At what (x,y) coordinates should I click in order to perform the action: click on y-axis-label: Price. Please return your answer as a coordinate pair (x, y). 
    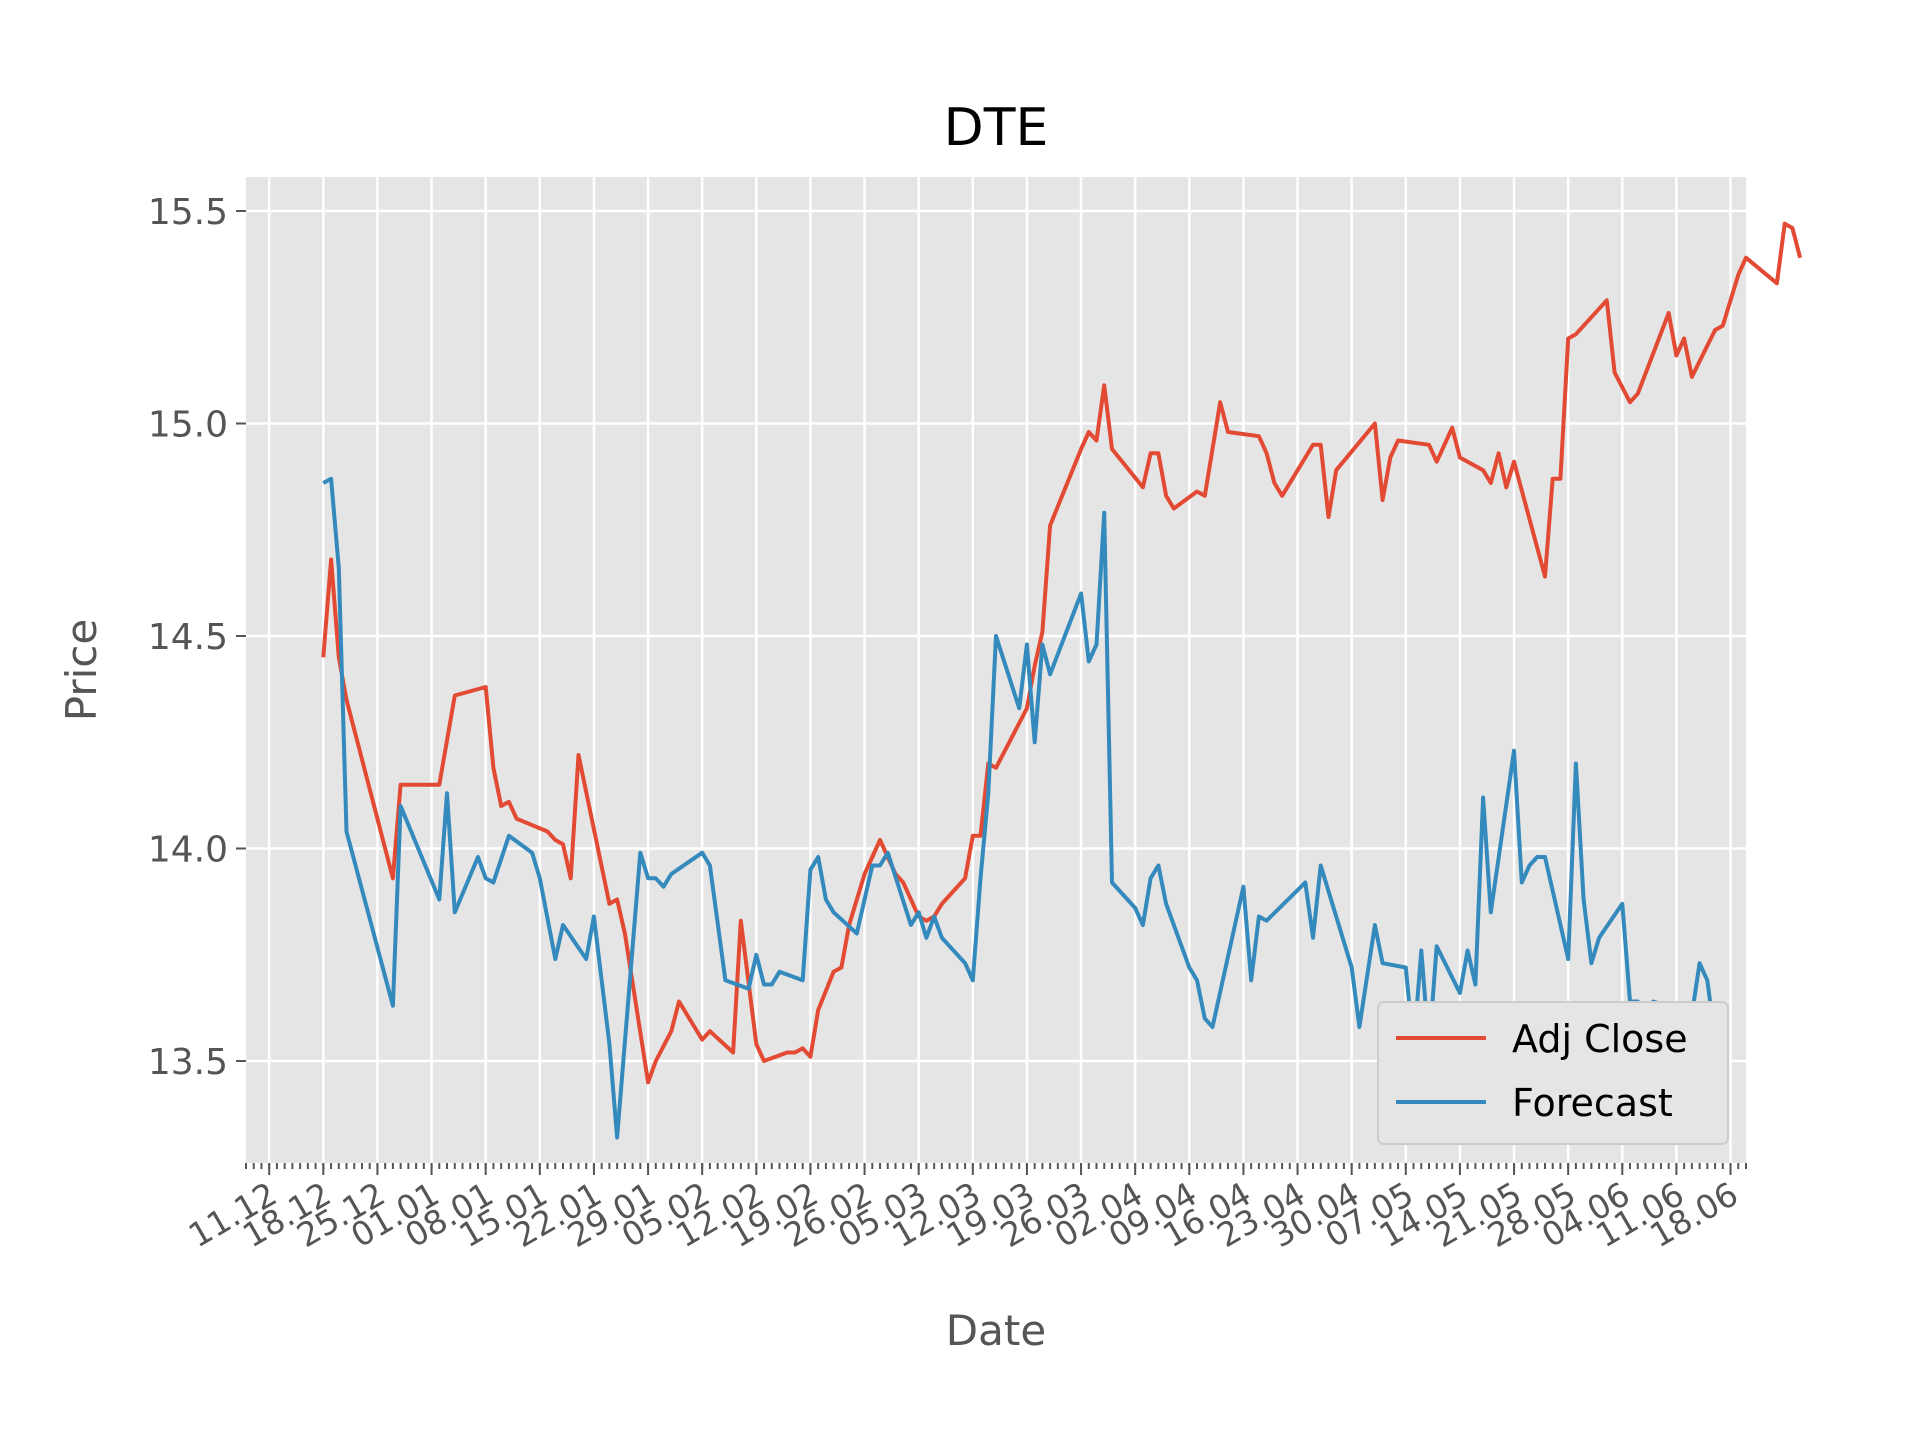
    Looking at the image, I should click on (81, 670).